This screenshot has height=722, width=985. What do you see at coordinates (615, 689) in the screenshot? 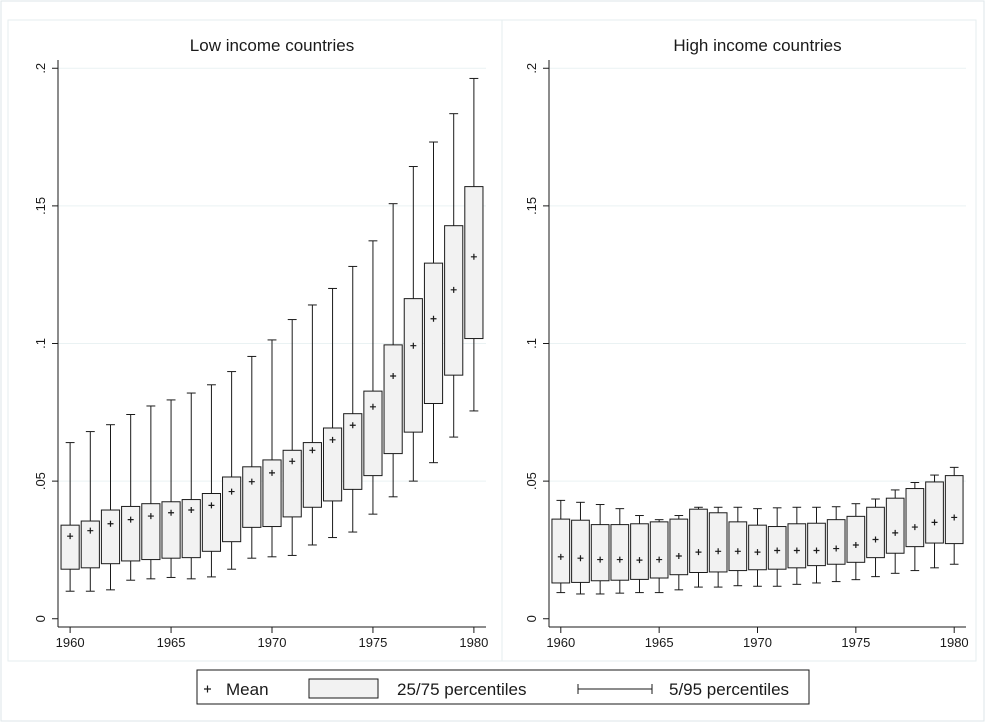
I see `legend-whisker-swatch` at bounding box center [615, 689].